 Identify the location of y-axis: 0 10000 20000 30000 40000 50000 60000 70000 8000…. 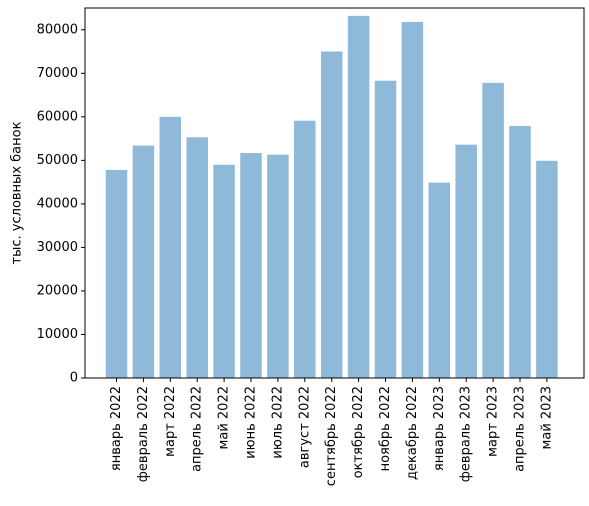
(61, 204).